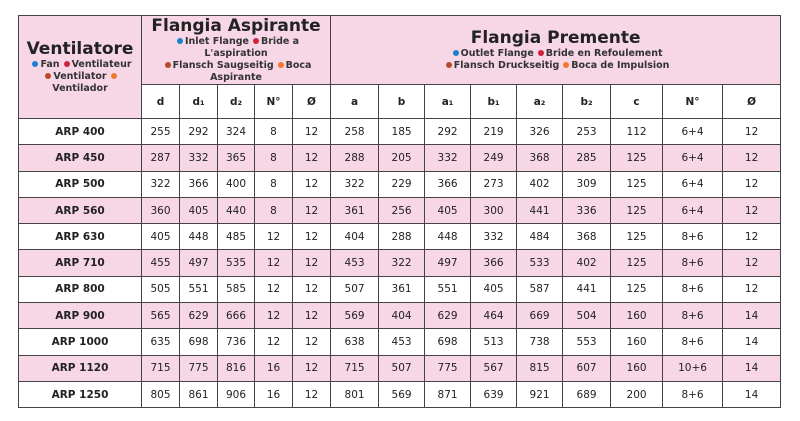  What do you see at coordinates (494, 342) in the screenshot?
I see `cell: 513` at bounding box center [494, 342].